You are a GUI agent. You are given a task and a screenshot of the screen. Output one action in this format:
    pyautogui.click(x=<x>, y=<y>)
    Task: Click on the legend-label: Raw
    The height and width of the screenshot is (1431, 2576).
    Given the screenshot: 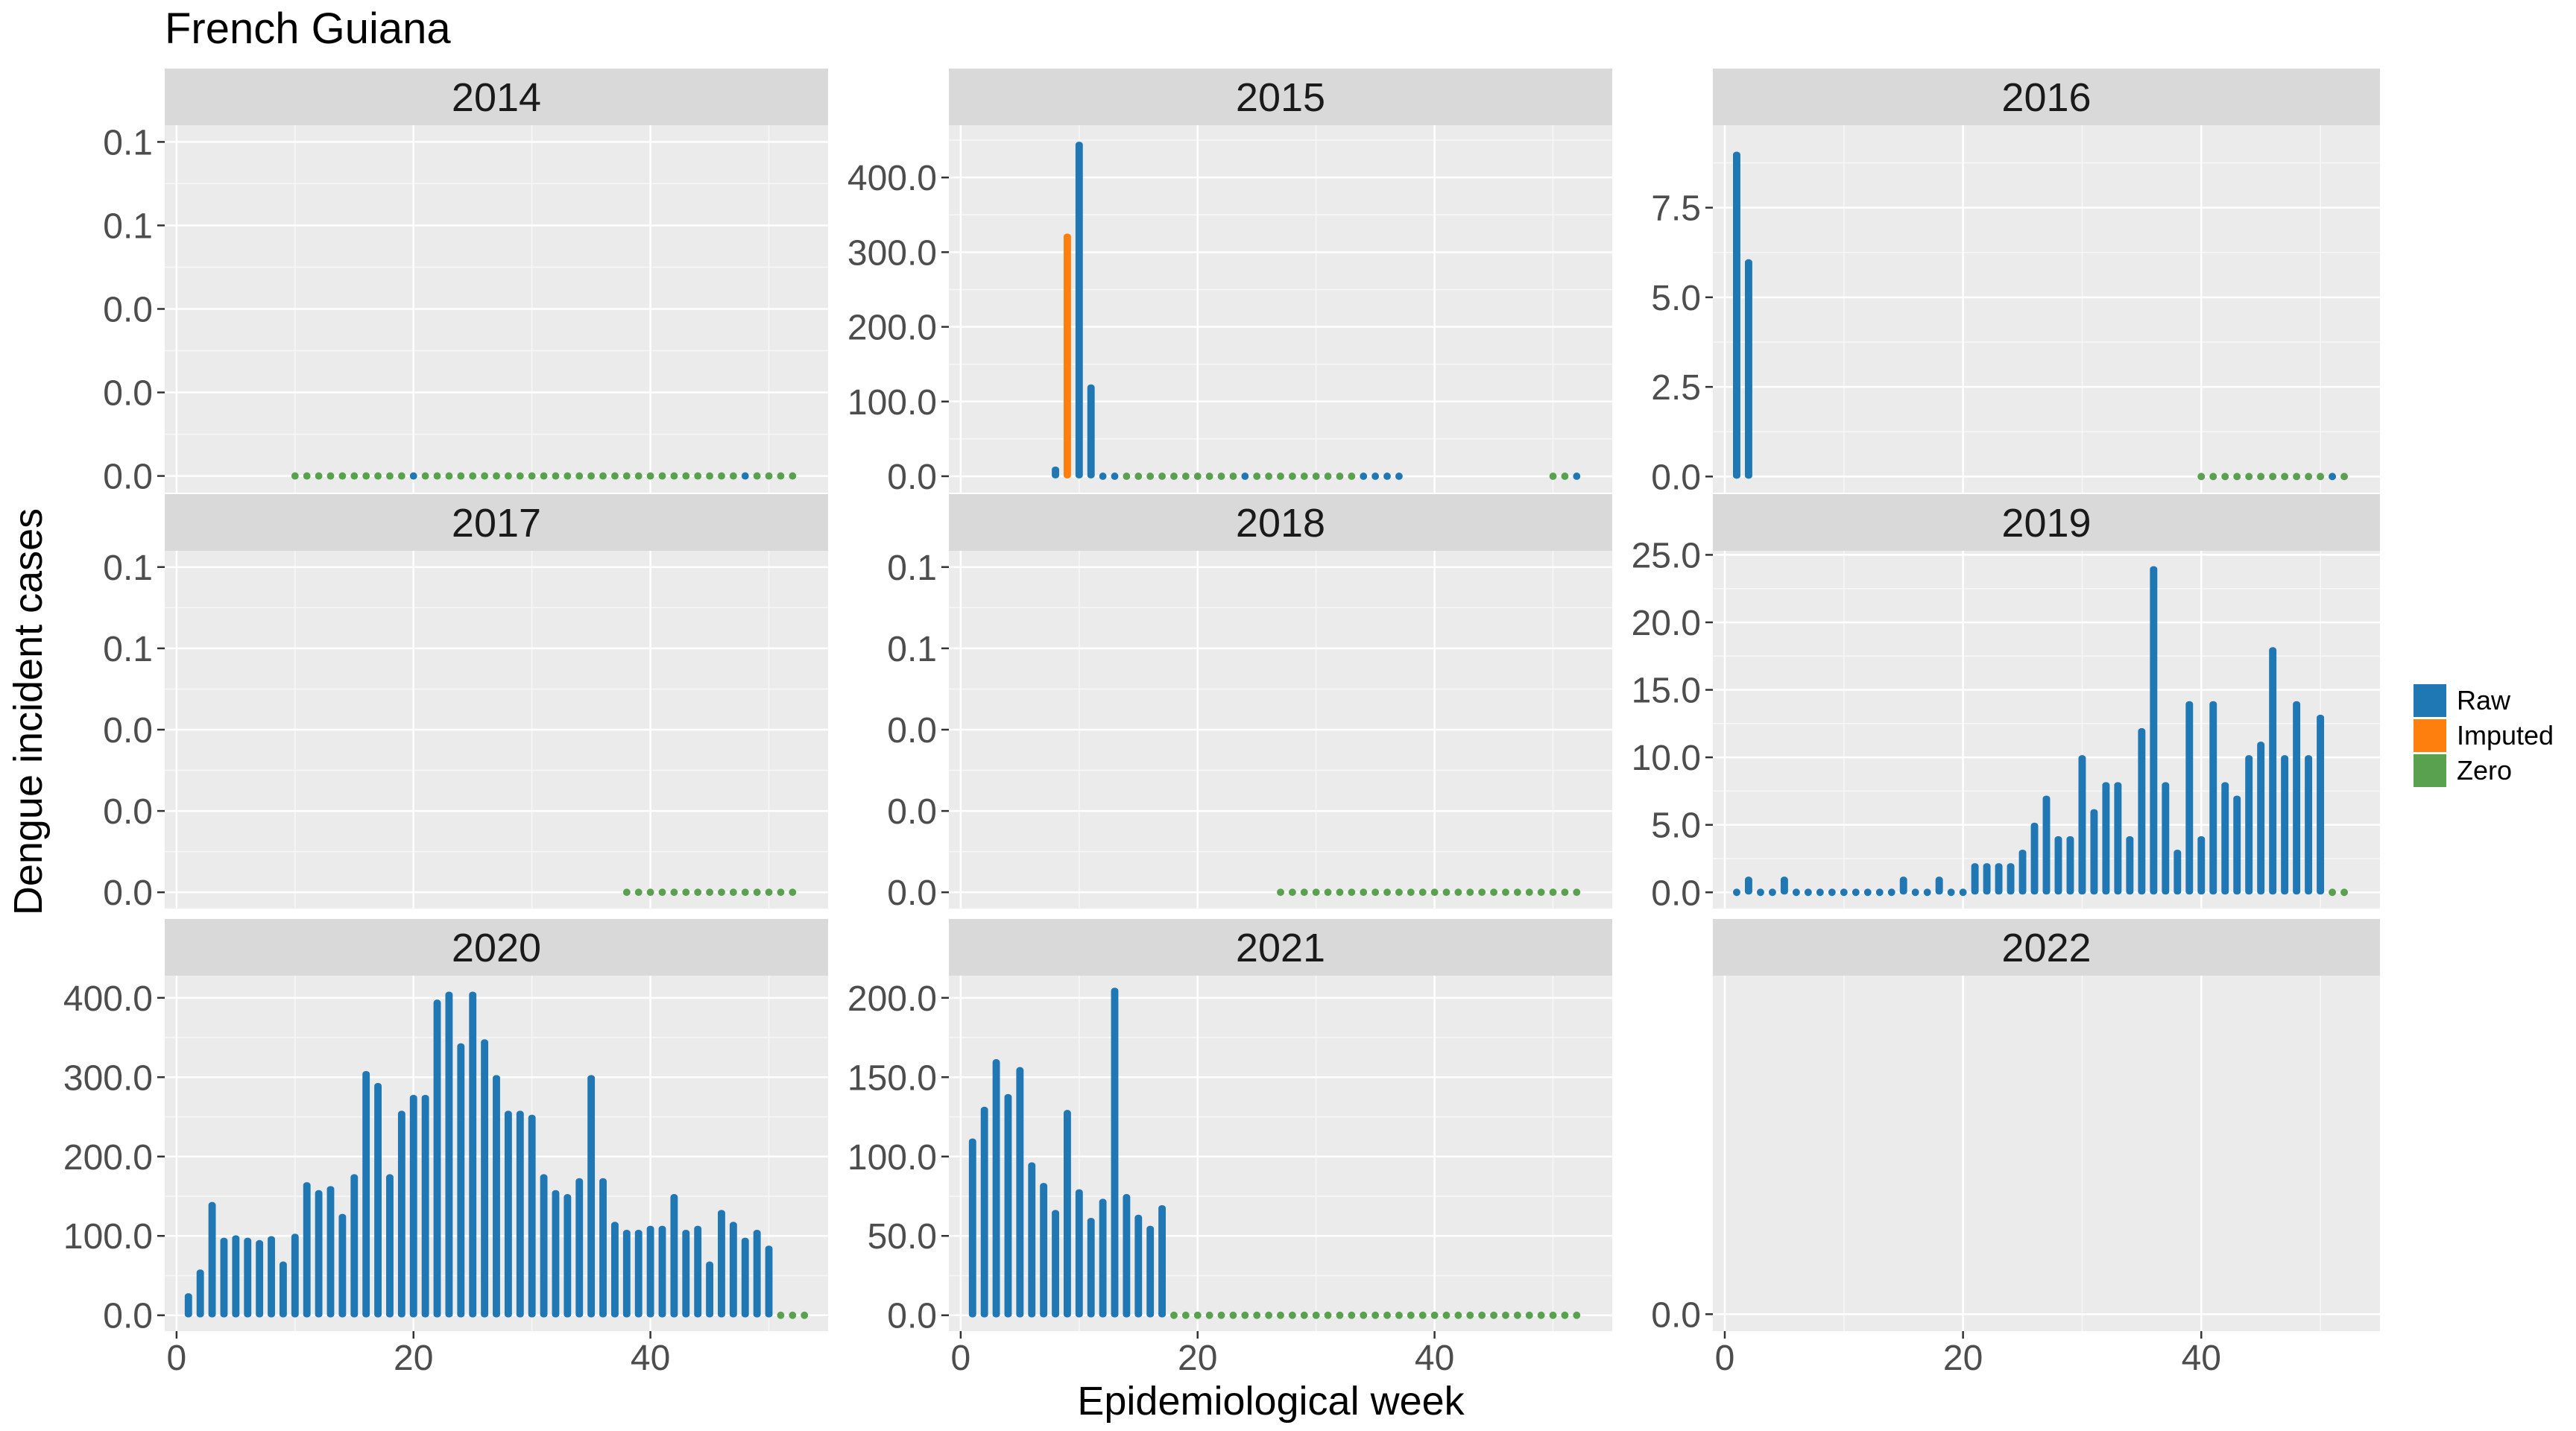 What is the action you would take?
    pyautogui.click(x=2484, y=701)
    